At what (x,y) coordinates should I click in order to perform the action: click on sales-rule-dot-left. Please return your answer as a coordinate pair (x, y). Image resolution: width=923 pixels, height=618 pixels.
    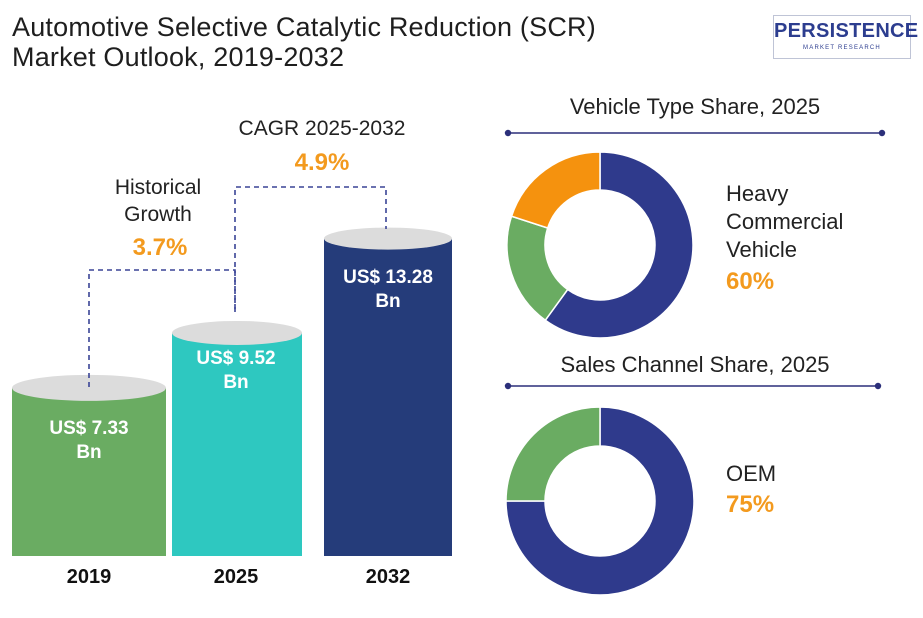
    Looking at the image, I should click on (508, 386).